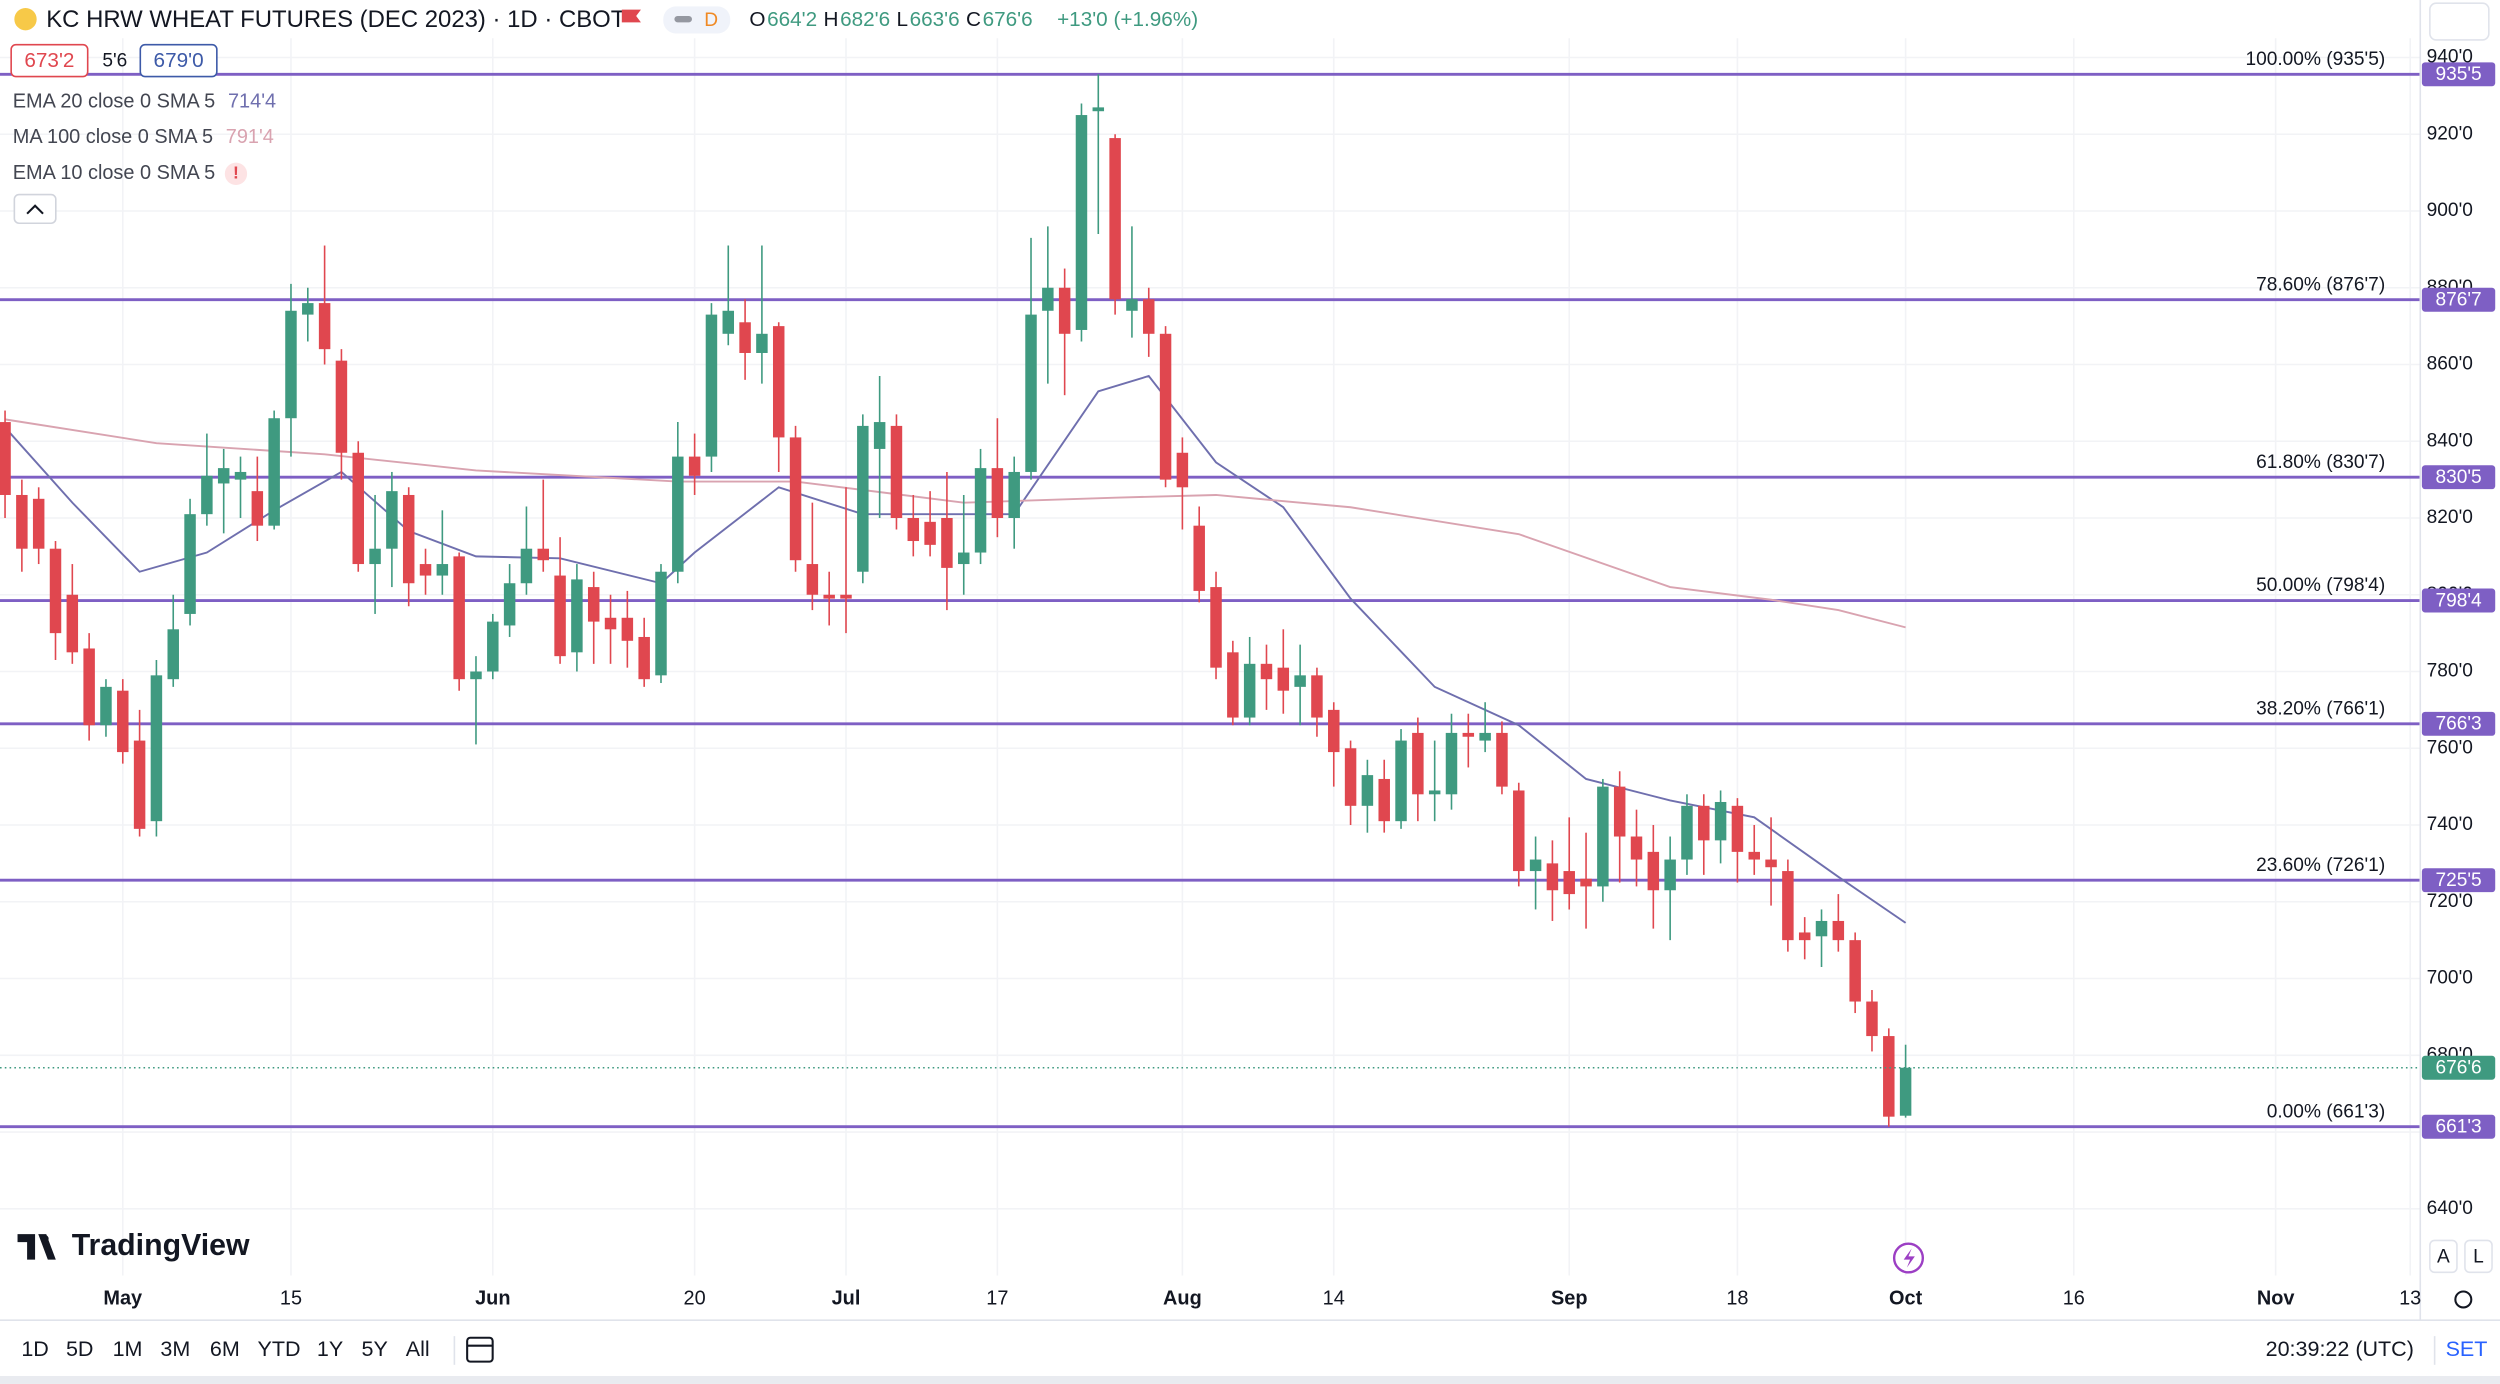 The image size is (2500, 1384). Describe the element at coordinates (175, 1349) in the screenshot. I see `range-button: 3M` at that location.